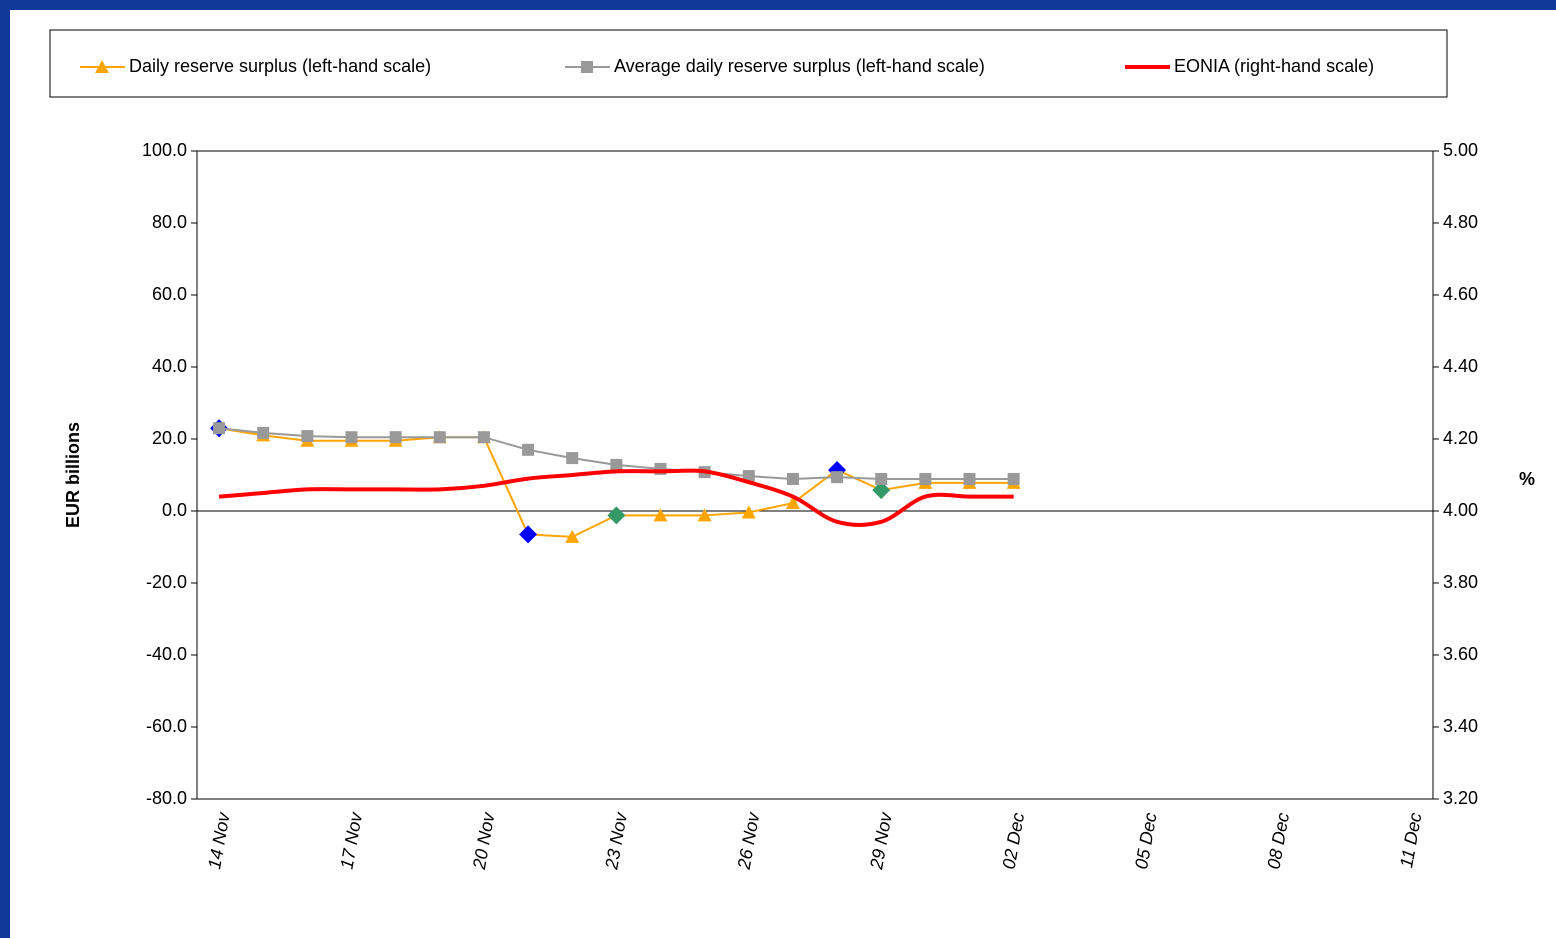 The image size is (1556, 938). What do you see at coordinates (1274, 66) in the screenshot?
I see `legend-label: EONIA (right-hand scale)` at bounding box center [1274, 66].